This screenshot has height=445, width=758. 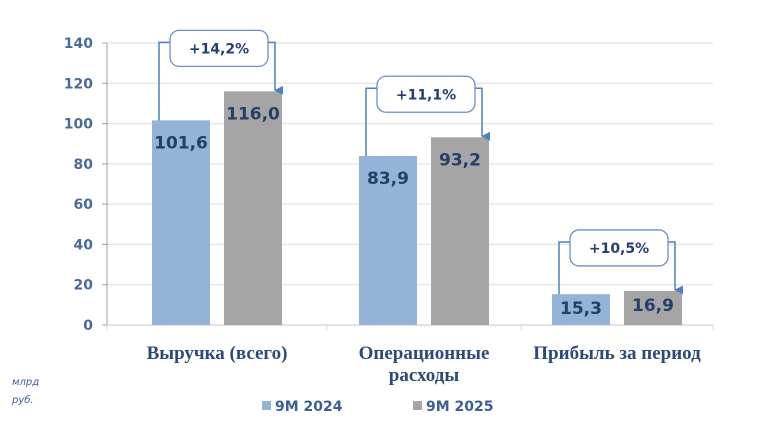 I want to click on x-axis, so click(x=410, y=327).